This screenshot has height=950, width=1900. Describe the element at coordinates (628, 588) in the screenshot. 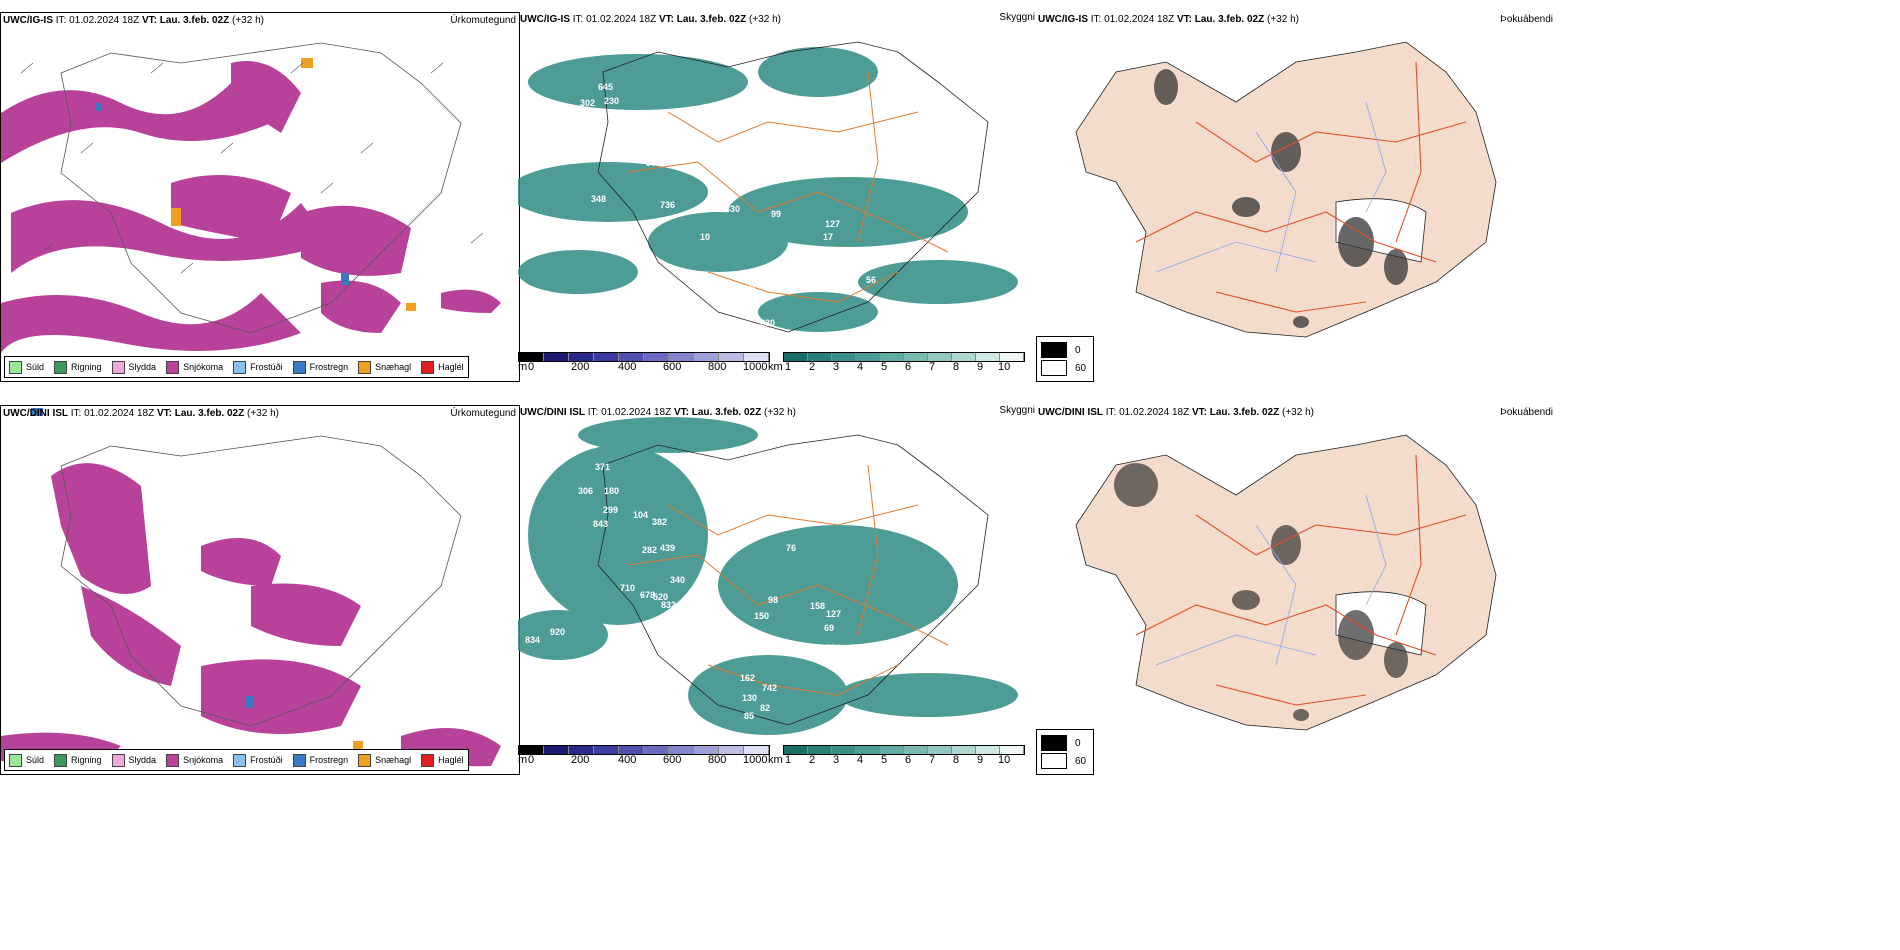

I see `vis-value: 710` at that location.